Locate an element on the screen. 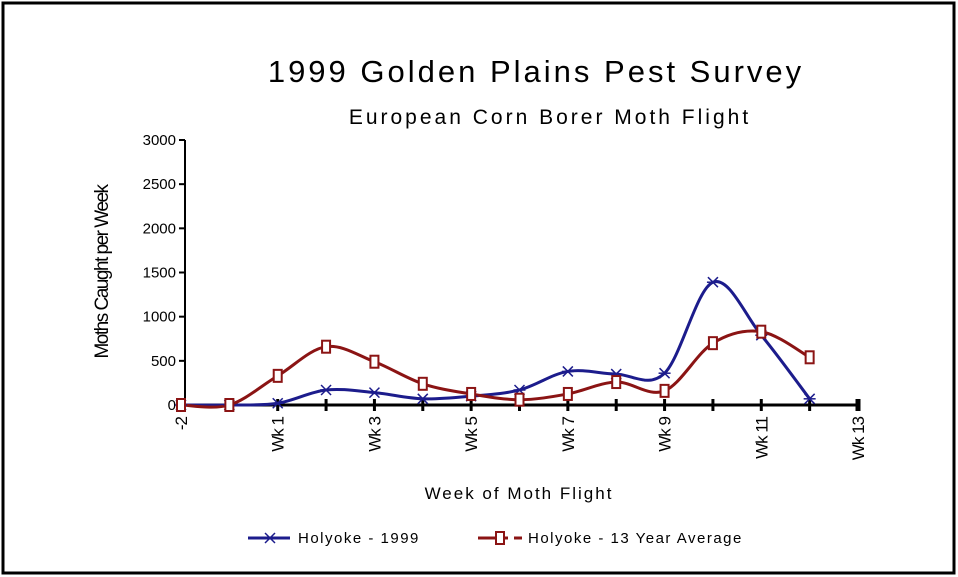 Image resolution: width=958 pixels, height=577 pixels. y-tick-label: 1500 is located at coordinates (159, 273).